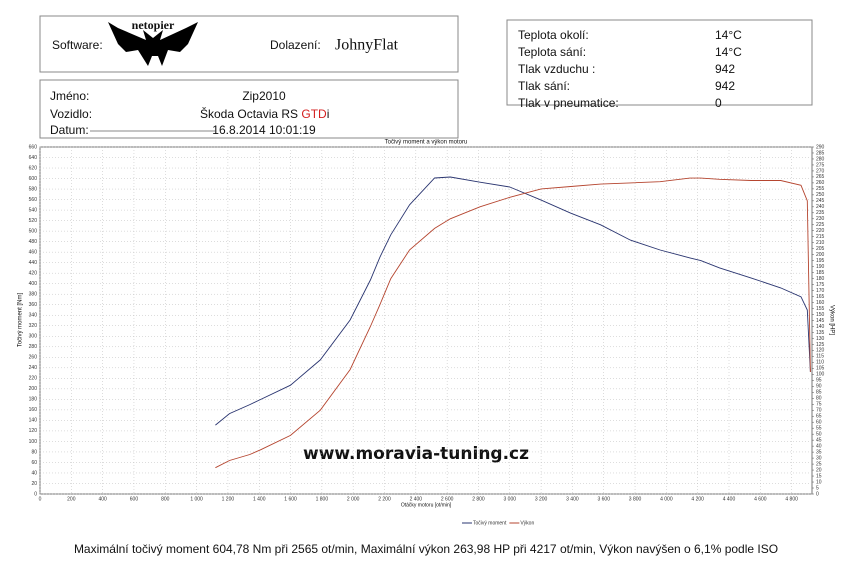 Image resolution: width=850 pixels, height=576 pixels. What do you see at coordinates (820, 303) in the screenshot?
I see `y2-tick-label: 160` at bounding box center [820, 303].